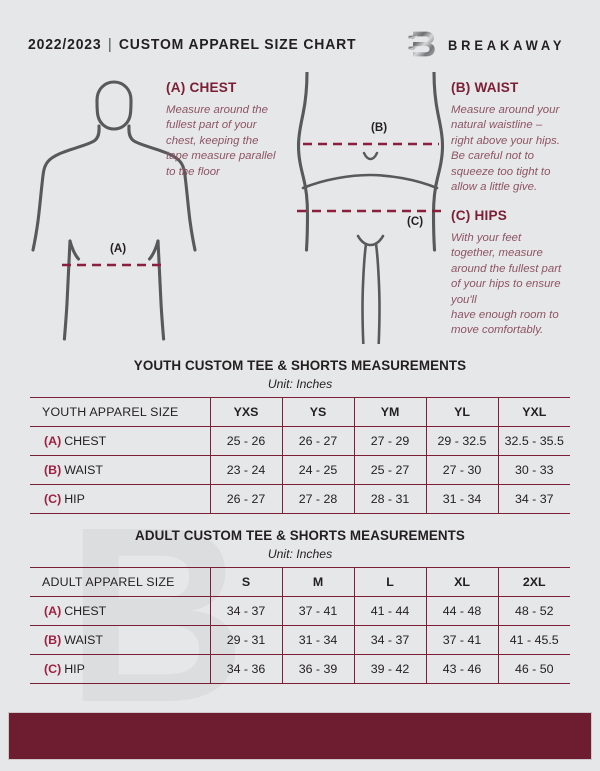  Describe the element at coordinates (246, 640) in the screenshot. I see `adult-cell: 29 - 31` at that location.